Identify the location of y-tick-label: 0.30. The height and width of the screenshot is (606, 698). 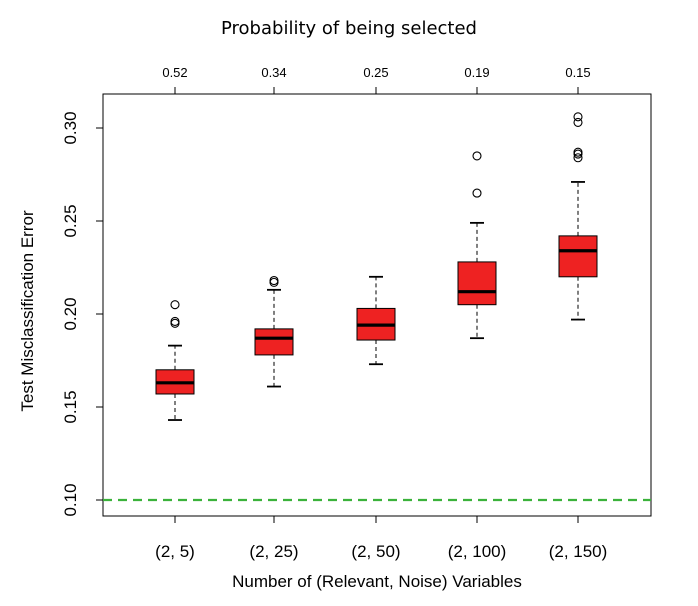
(70, 127).